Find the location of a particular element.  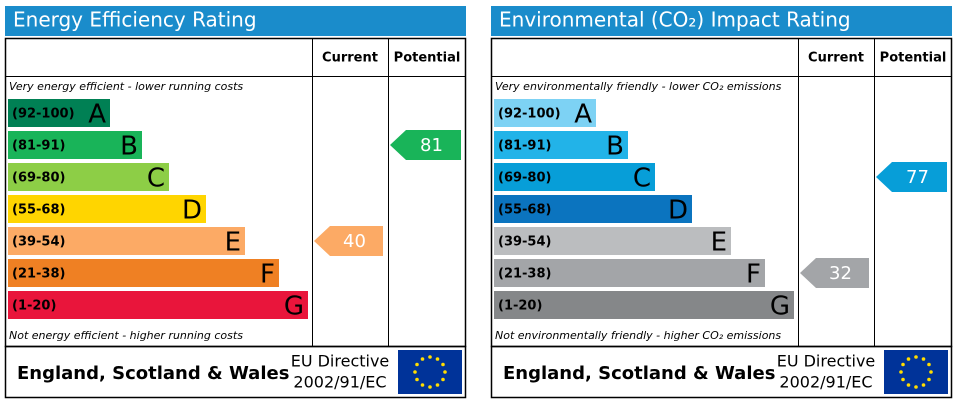

rating-value: 77 is located at coordinates (917, 177).